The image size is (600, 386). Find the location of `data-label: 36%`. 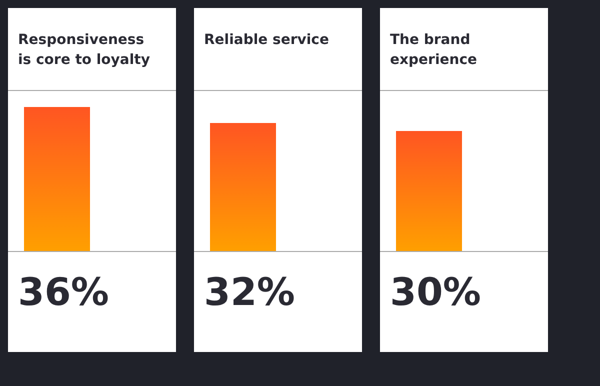

data-label: 36% is located at coordinates (63, 292).